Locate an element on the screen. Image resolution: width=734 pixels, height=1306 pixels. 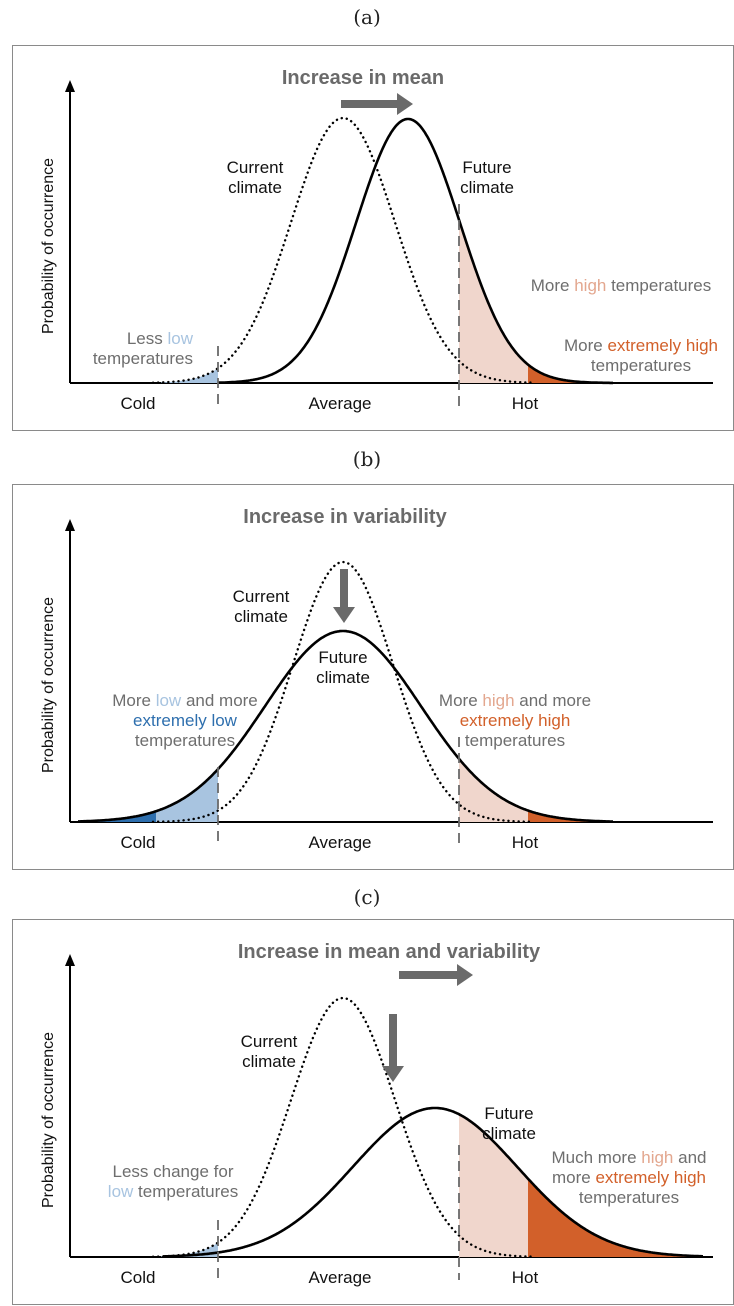
low-temperature-note-line: low temperatures is located at coordinates (173, 1191).